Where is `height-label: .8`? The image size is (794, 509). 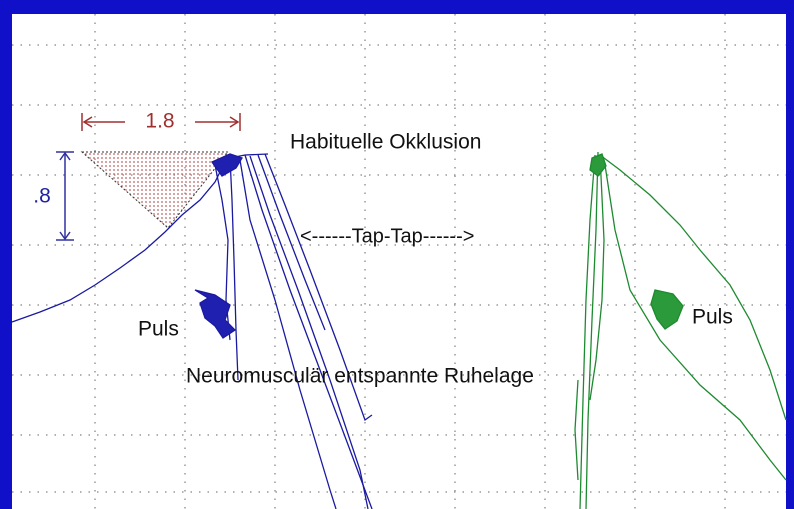 height-label: .8 is located at coordinates (42, 196).